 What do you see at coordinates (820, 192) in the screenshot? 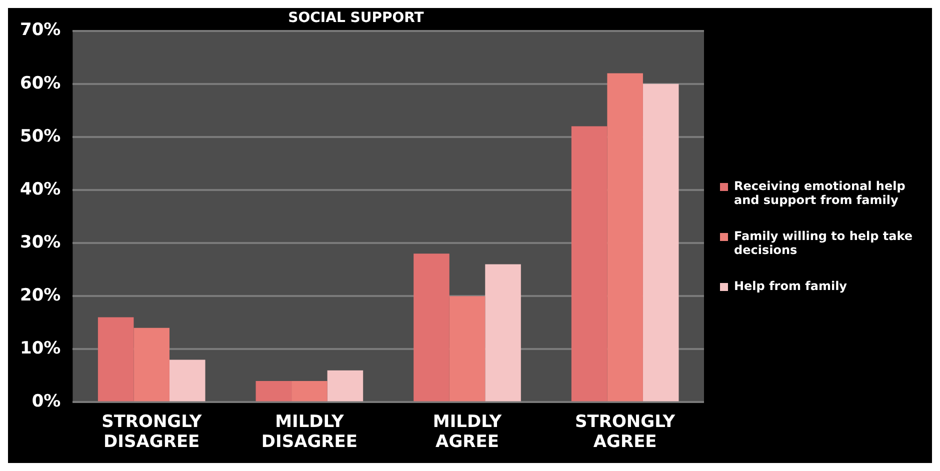
I see `legend-label: Receiving emotional help and support from family` at bounding box center [820, 192].